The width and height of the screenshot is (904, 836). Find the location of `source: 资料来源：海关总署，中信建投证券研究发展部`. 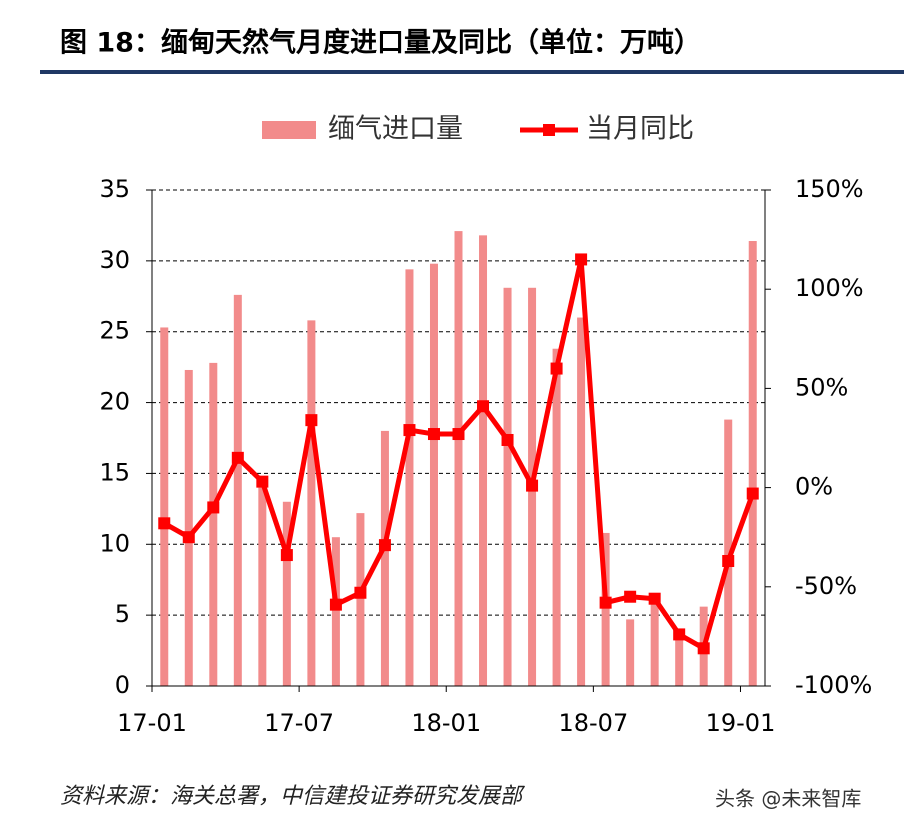

source: 资料来源：海关总署，中信建投证券研究发展部 is located at coordinates (293, 796).